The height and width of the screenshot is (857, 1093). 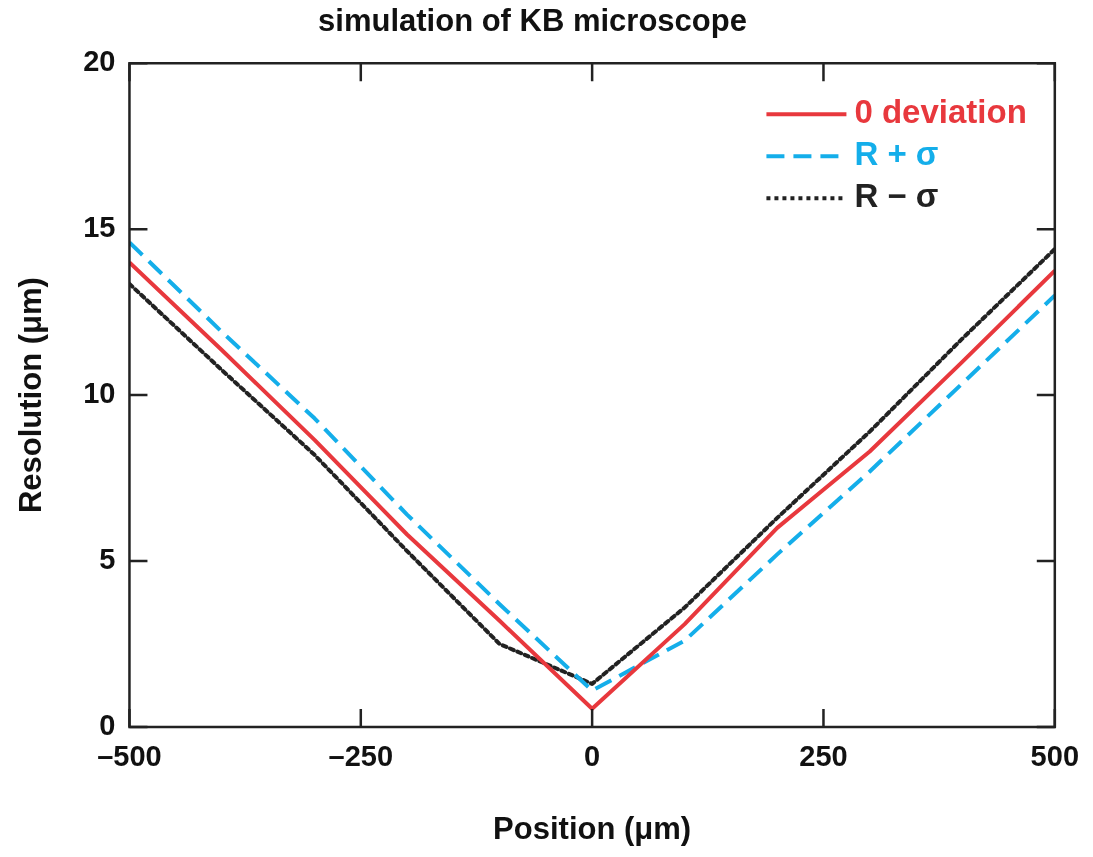 I want to click on chart-title: simulation of KB microscope, so click(x=532, y=21).